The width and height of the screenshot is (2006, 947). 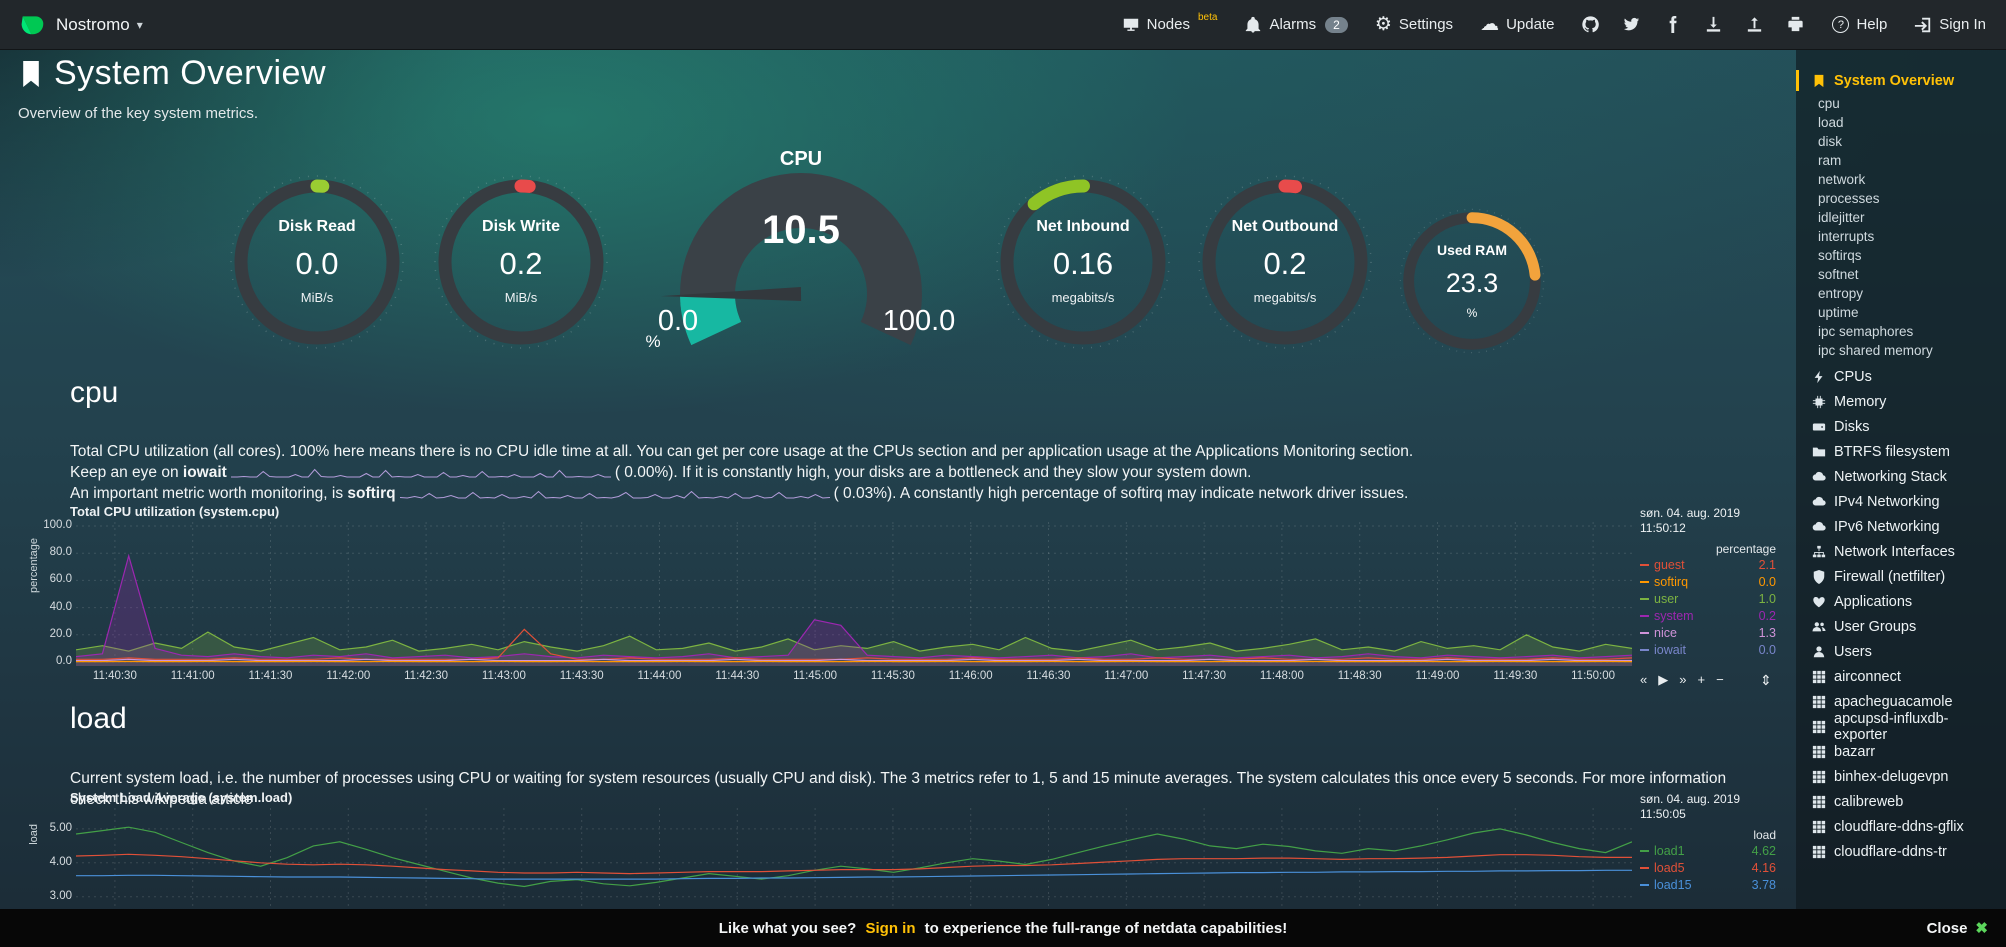 I want to click on sidebar-item-ipv6-networking: IPv6 Networking, so click(x=1905, y=526).